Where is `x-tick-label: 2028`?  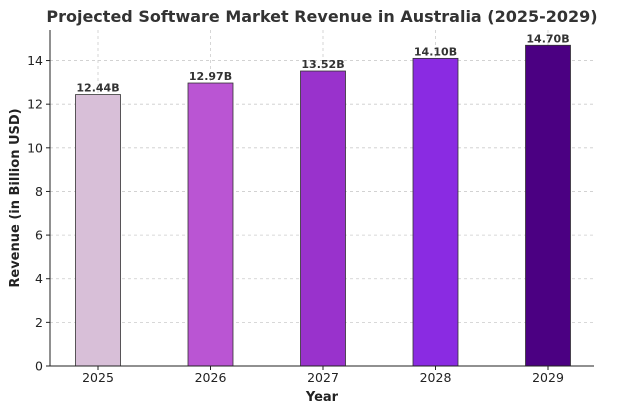 x-tick-label: 2028 is located at coordinates (436, 377).